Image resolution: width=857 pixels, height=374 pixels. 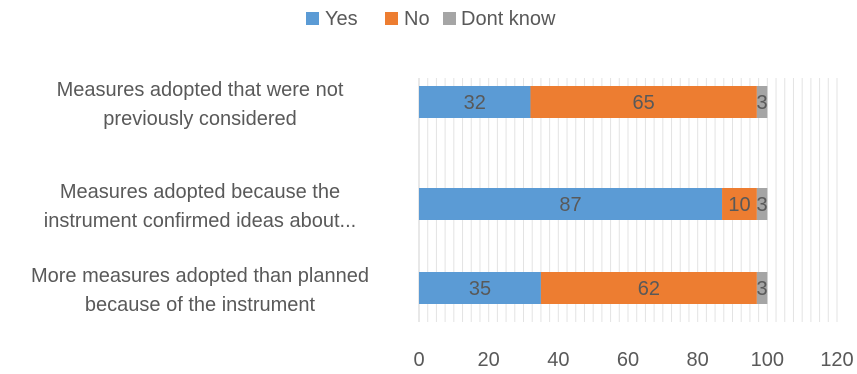 What do you see at coordinates (628, 359) in the screenshot?
I see `x-tick-label: 60` at bounding box center [628, 359].